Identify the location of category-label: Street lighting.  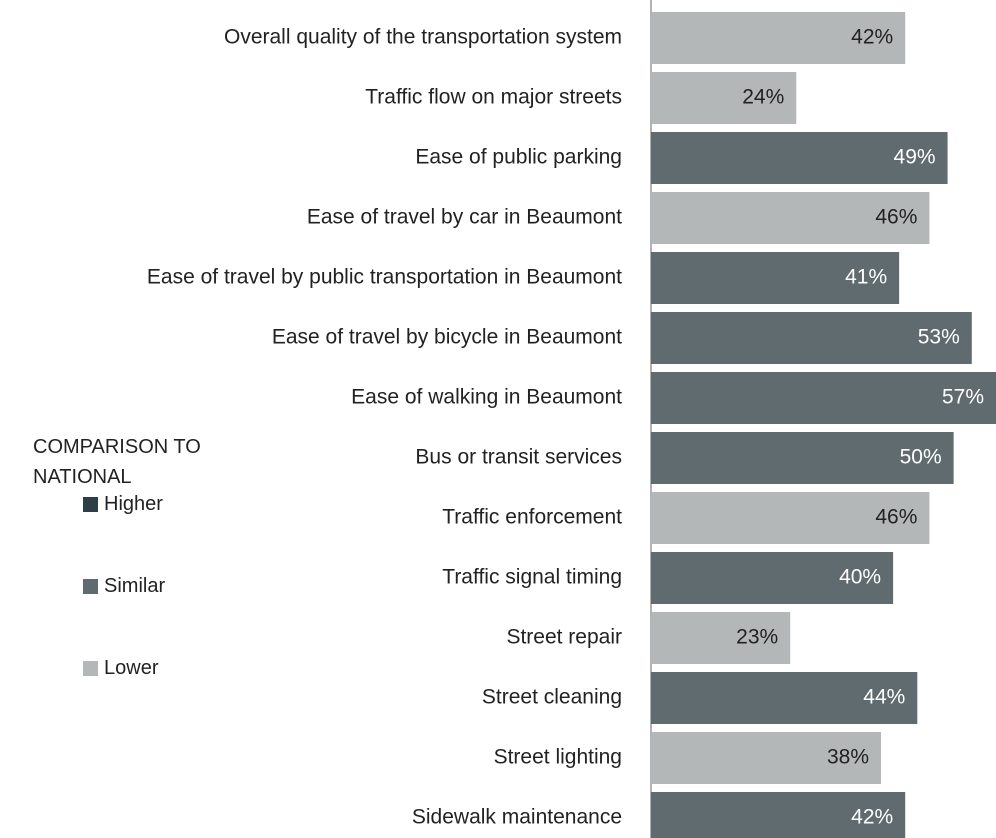
(558, 757).